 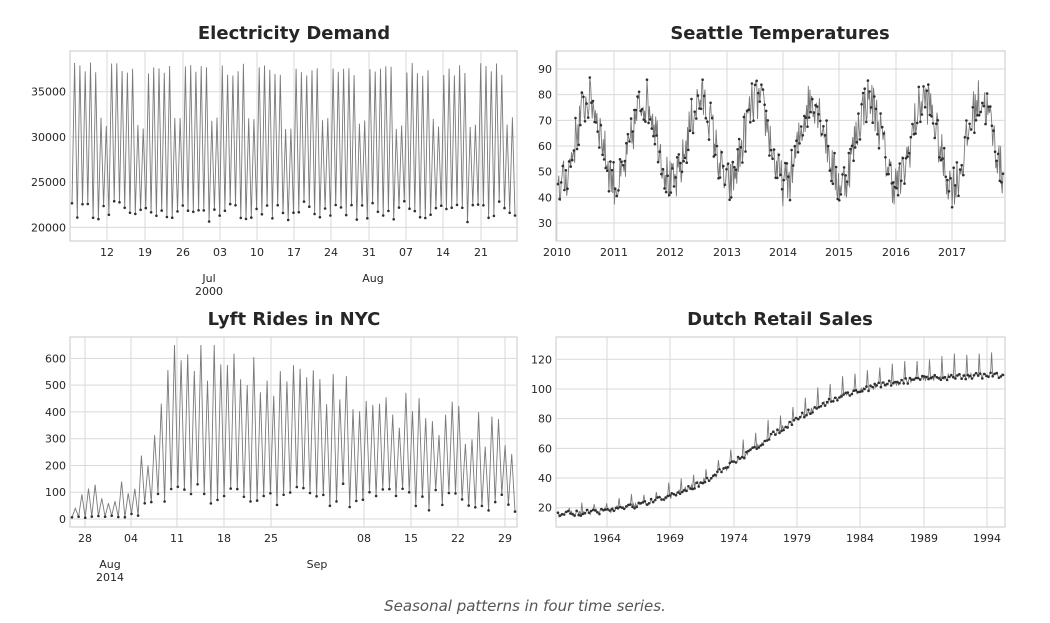 What do you see at coordinates (481, 252) in the screenshot?
I see `x-tick-label: 21` at bounding box center [481, 252].